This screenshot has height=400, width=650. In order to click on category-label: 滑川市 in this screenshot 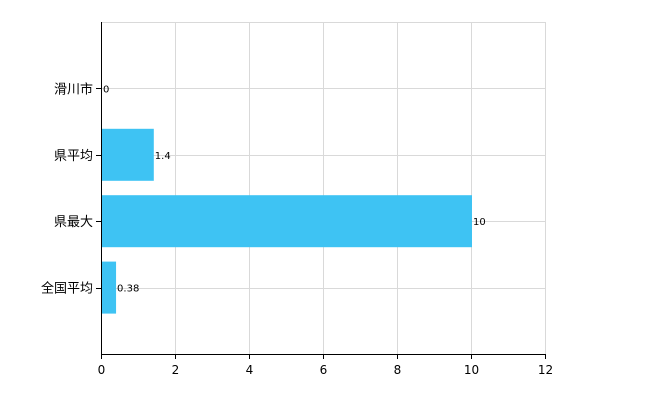, I will do `click(73, 89)`.